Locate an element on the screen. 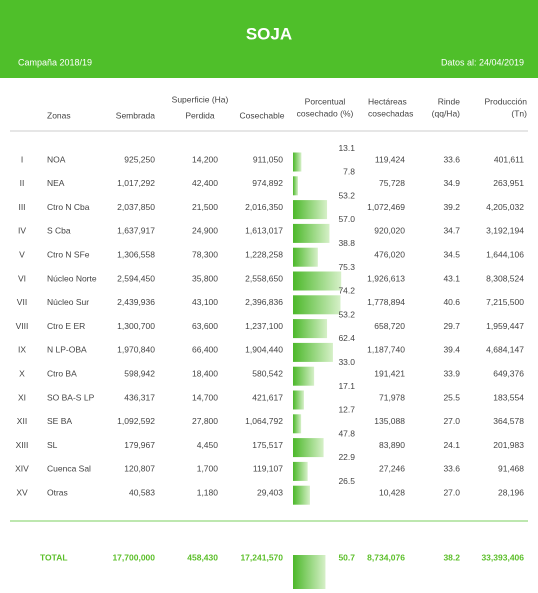  header-band is located at coordinates (269, 39).